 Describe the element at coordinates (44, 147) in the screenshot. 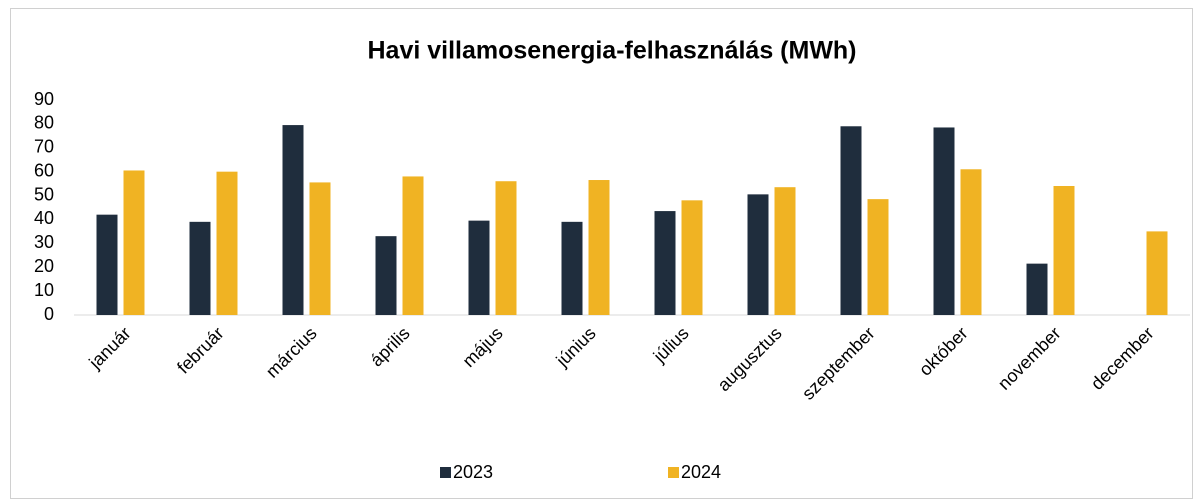

I see `y-tick-label: 70` at that location.